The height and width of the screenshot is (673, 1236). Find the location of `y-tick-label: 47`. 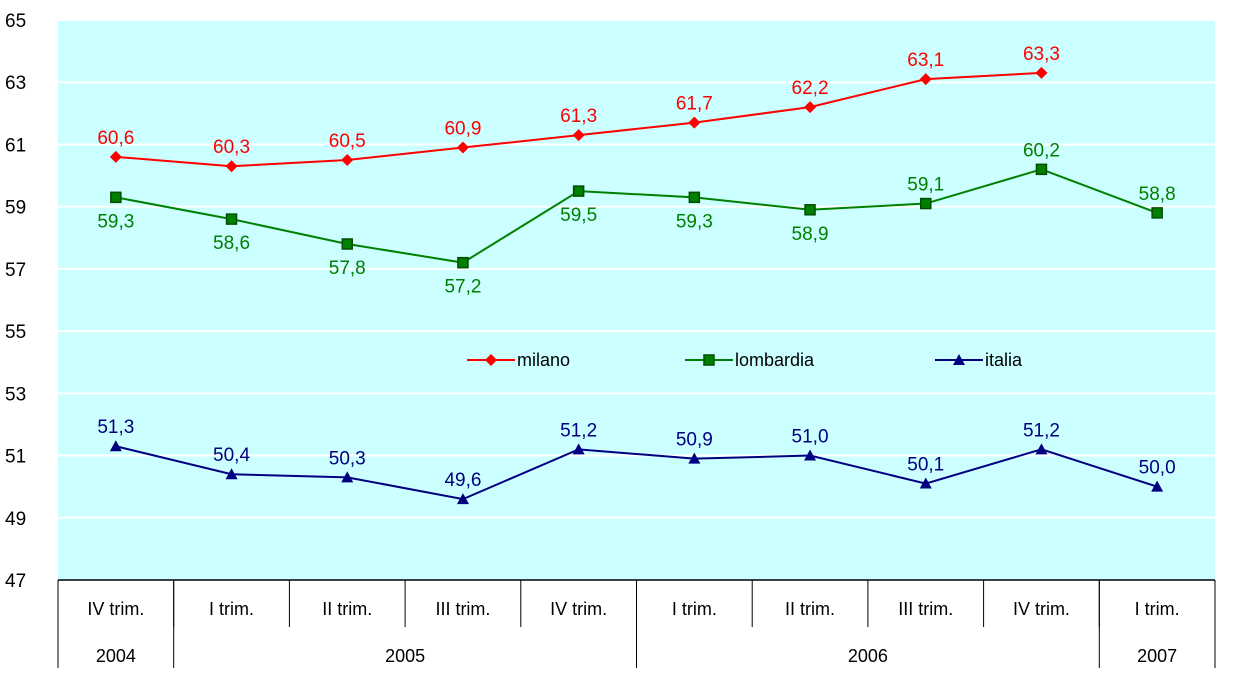

y-tick-label: 47 is located at coordinates (15, 581).